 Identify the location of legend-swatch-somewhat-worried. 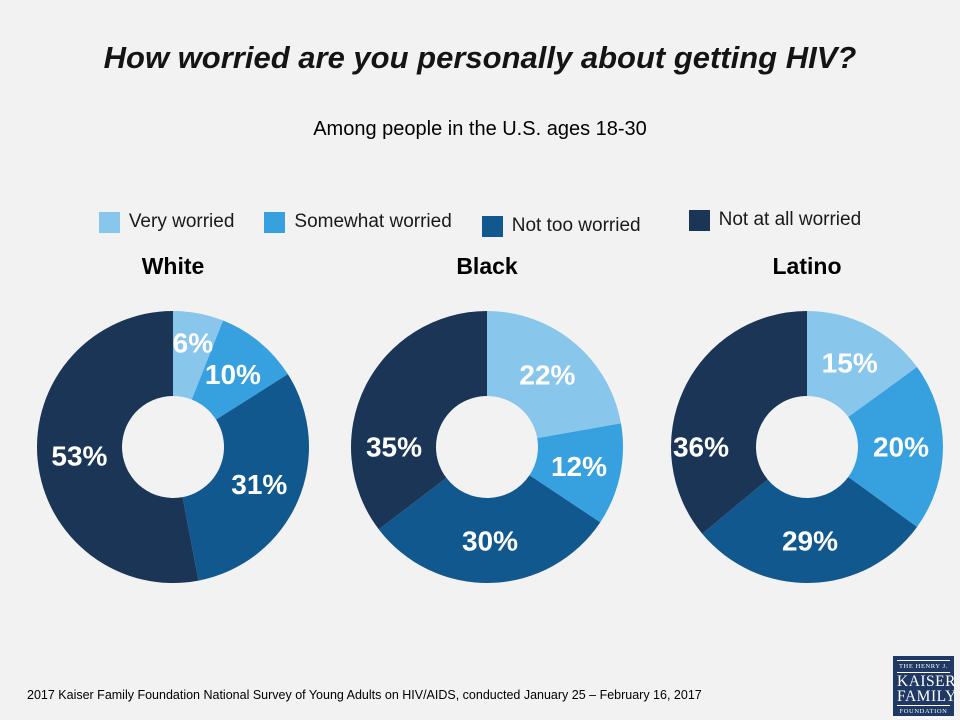
(275, 222).